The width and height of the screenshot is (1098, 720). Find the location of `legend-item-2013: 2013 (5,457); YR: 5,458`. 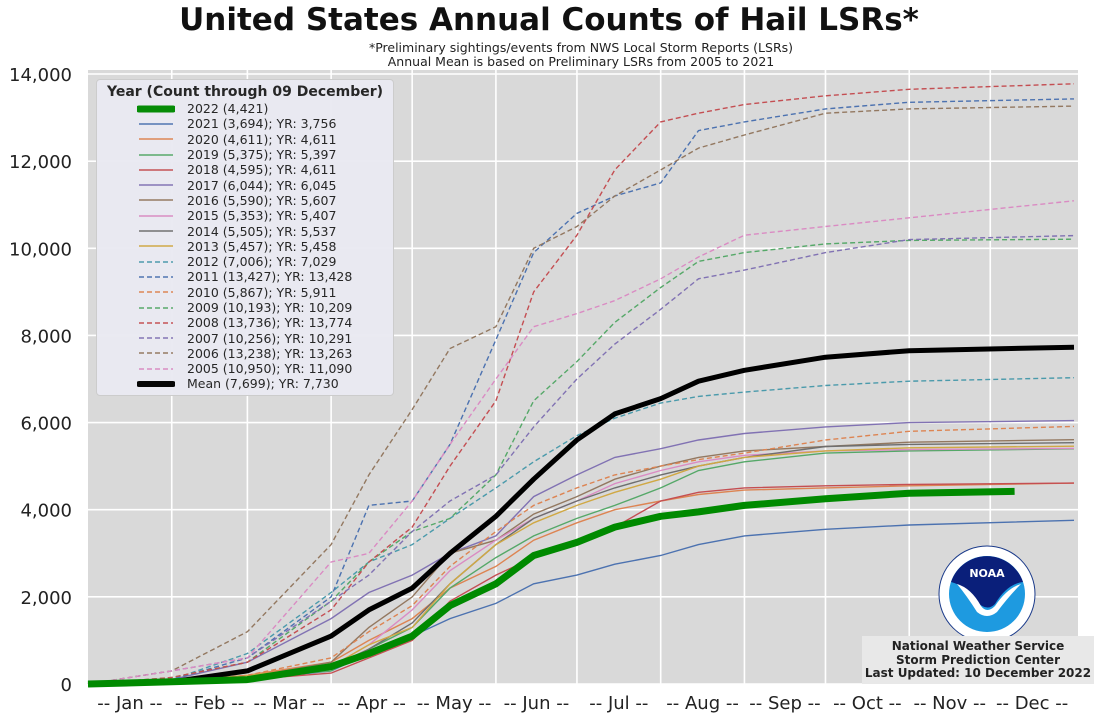

legend-item-2013: 2013 (5,457); YR: 5,458 is located at coordinates (245, 246).